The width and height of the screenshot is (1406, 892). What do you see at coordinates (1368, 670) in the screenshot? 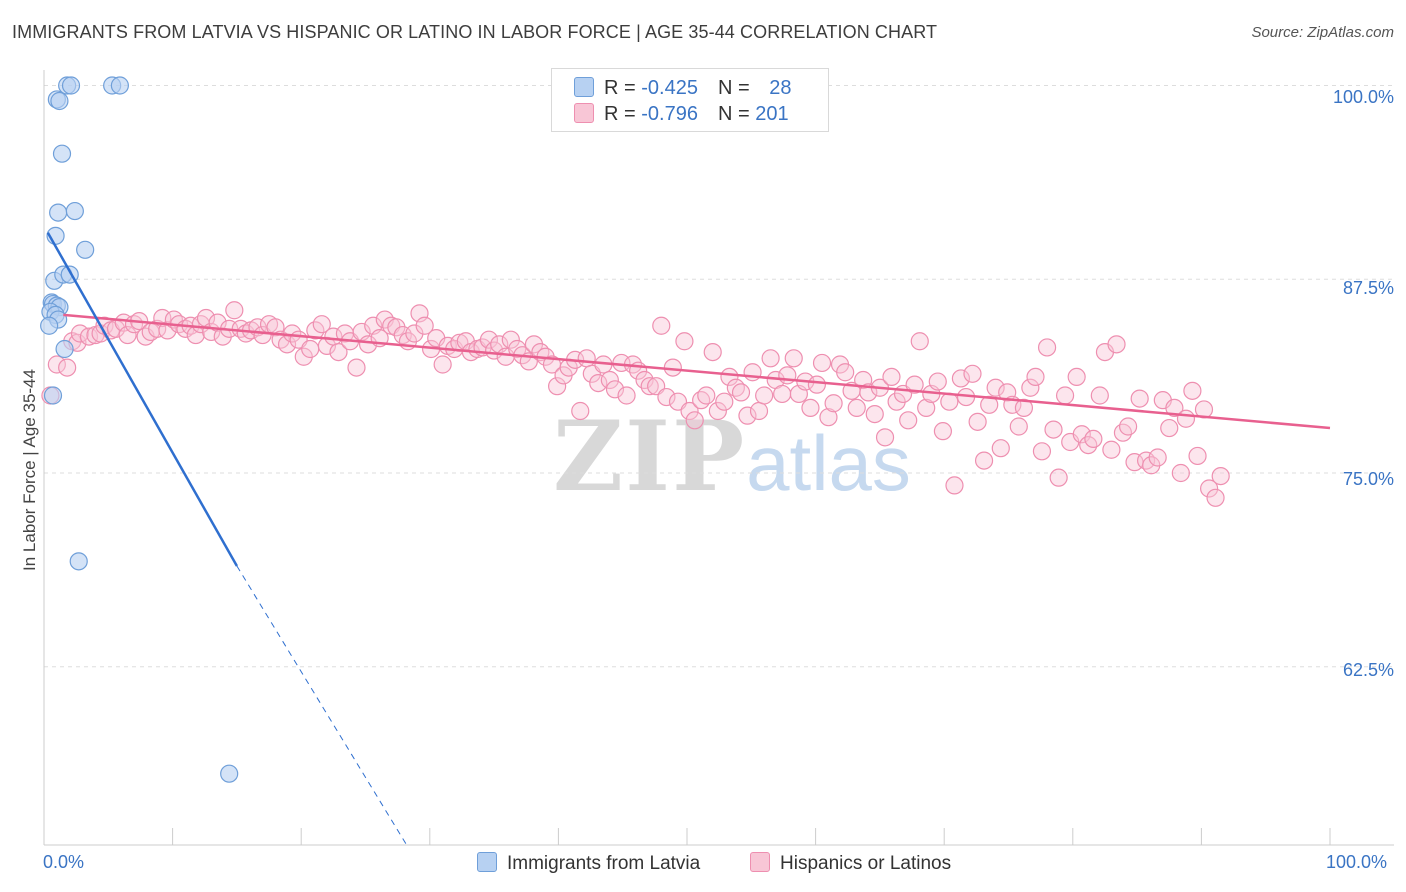
I see `y-tick-label: 62.5%` at bounding box center [1368, 670].